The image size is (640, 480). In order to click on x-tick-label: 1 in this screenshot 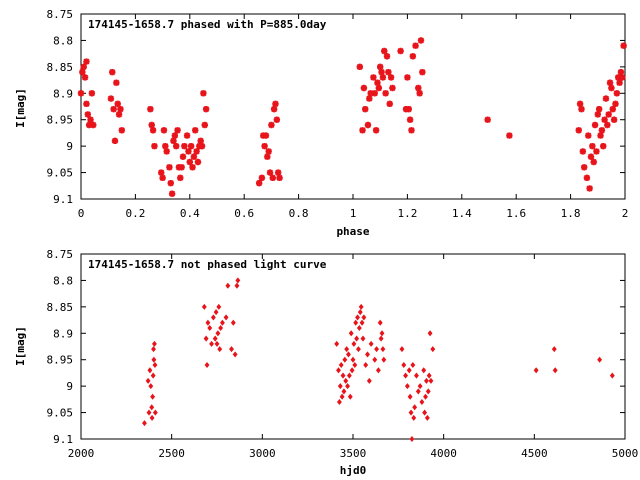, I will do `click(353, 213)`.